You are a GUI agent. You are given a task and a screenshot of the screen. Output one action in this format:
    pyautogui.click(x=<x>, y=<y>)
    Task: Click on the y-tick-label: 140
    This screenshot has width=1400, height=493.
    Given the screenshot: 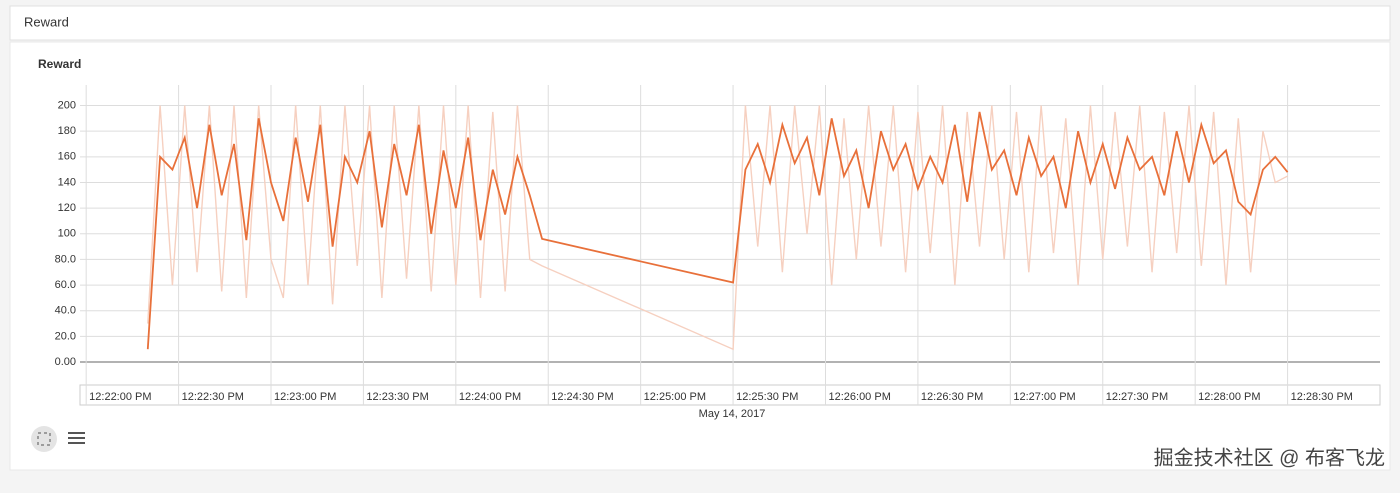 What is the action you would take?
    pyautogui.click(x=67, y=182)
    